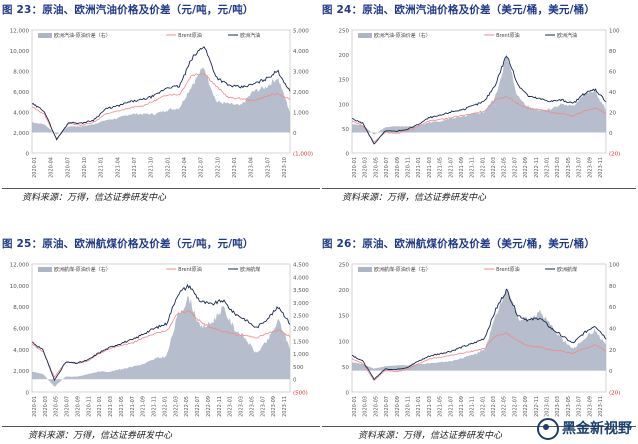 The image size is (638, 444). What do you see at coordinates (612, 73) in the screenshot?
I see `y-right-tick-label: 60` at bounding box center [612, 73].